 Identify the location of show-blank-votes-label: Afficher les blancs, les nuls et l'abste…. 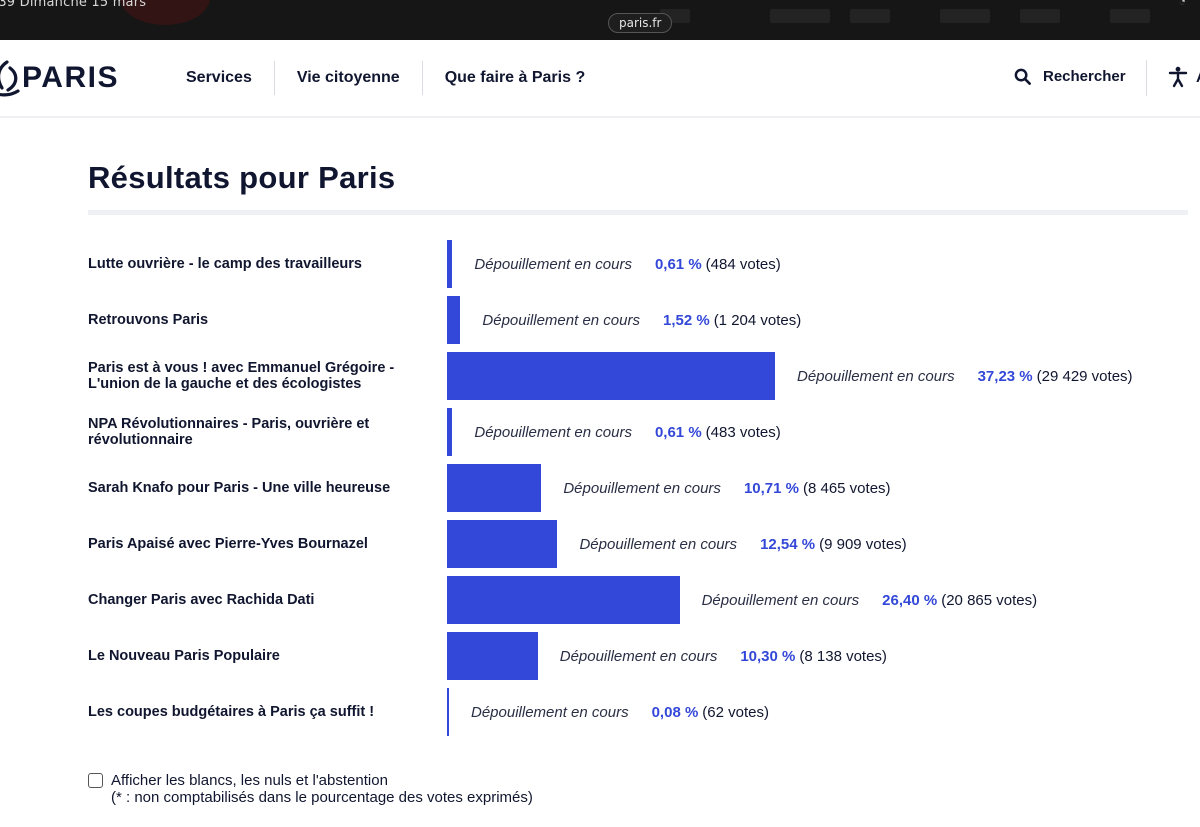
(249, 780).